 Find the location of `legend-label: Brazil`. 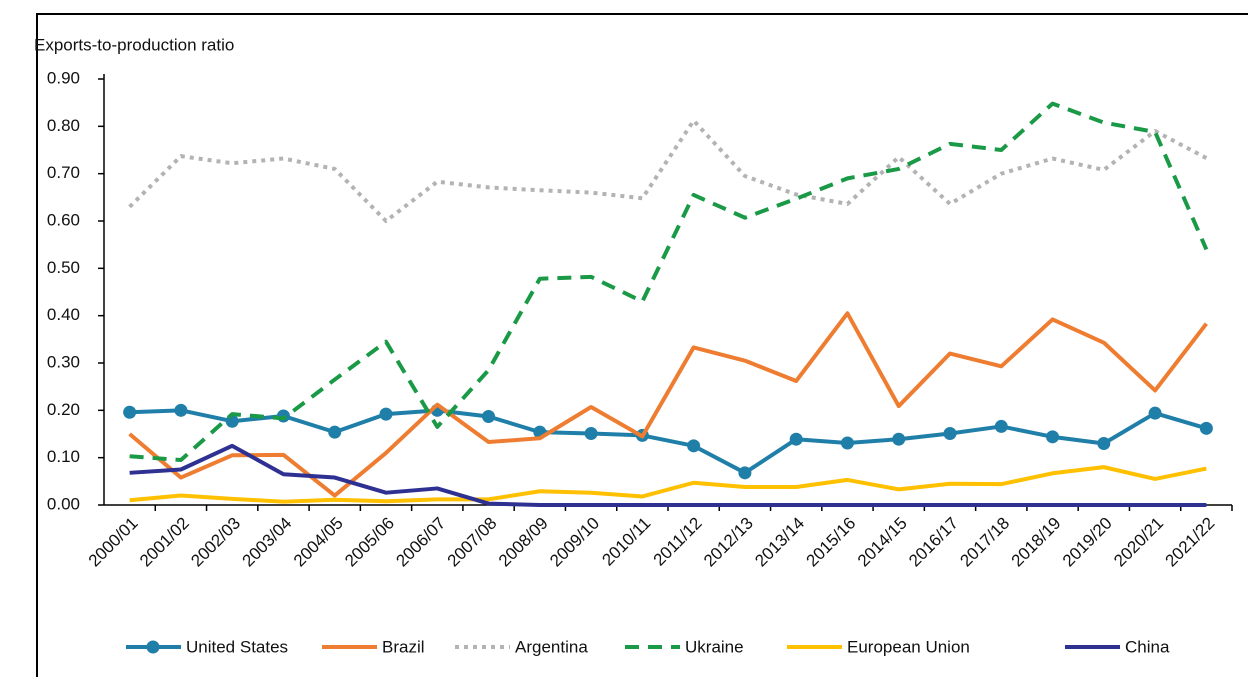

legend-label: Brazil is located at coordinates (403, 646).